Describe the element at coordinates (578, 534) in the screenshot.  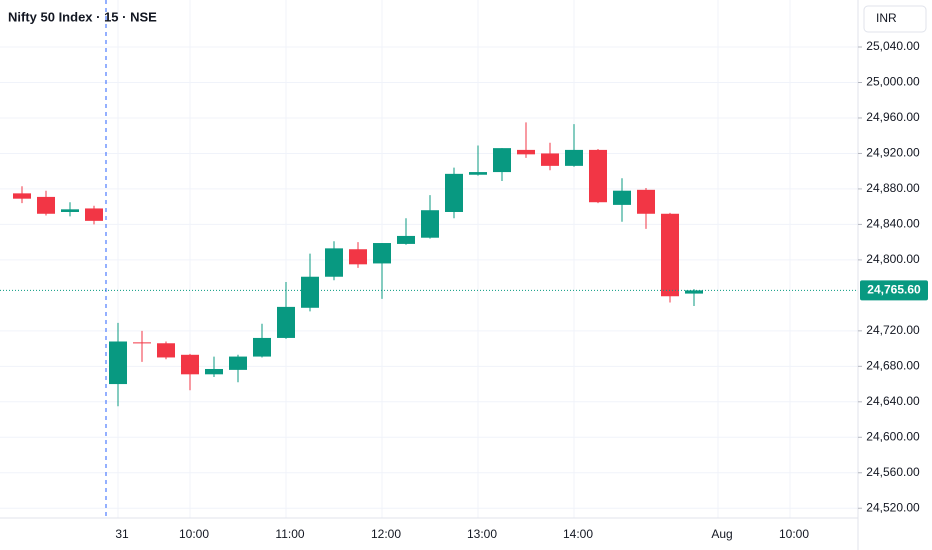
I see `x-tick-label: 14:00` at that location.